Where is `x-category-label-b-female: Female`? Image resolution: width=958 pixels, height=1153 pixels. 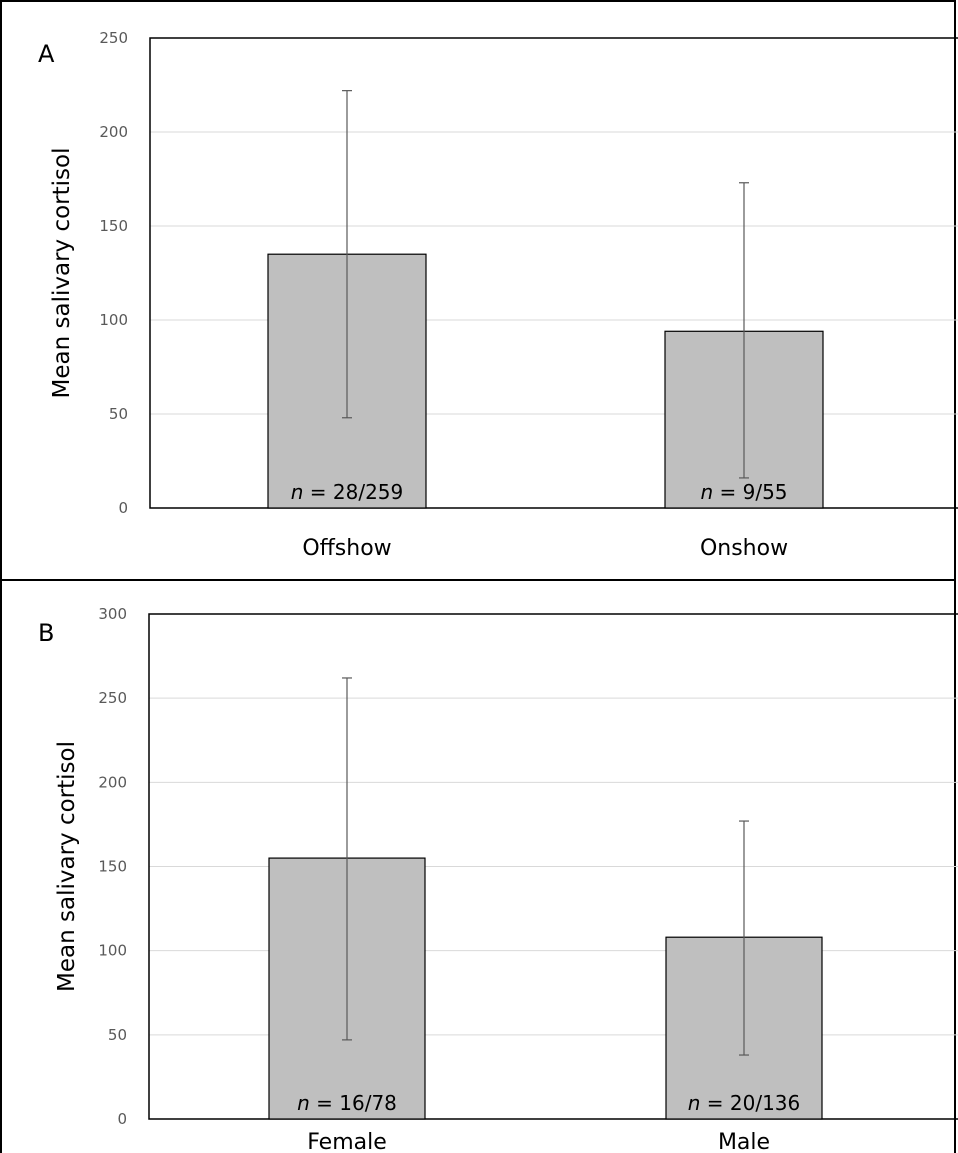 x-category-label-b-female: Female is located at coordinates (347, 1141).